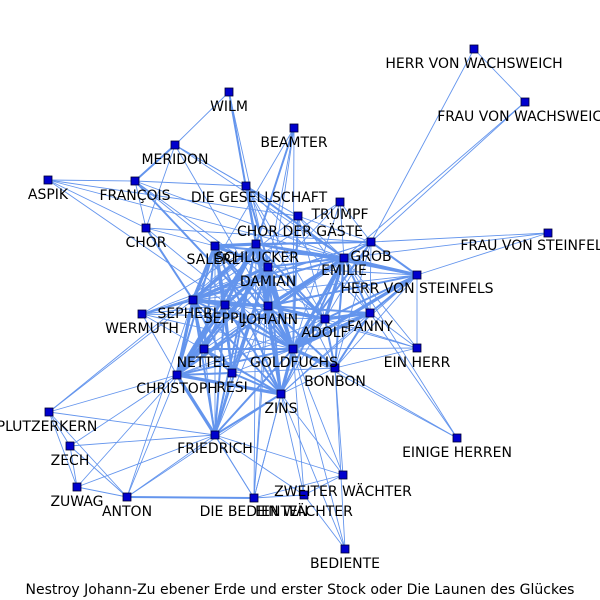 Image resolution: width=600 pixels, height=600 pixels. What do you see at coordinates (204, 349) in the screenshot?
I see `node-nettel` at bounding box center [204, 349].